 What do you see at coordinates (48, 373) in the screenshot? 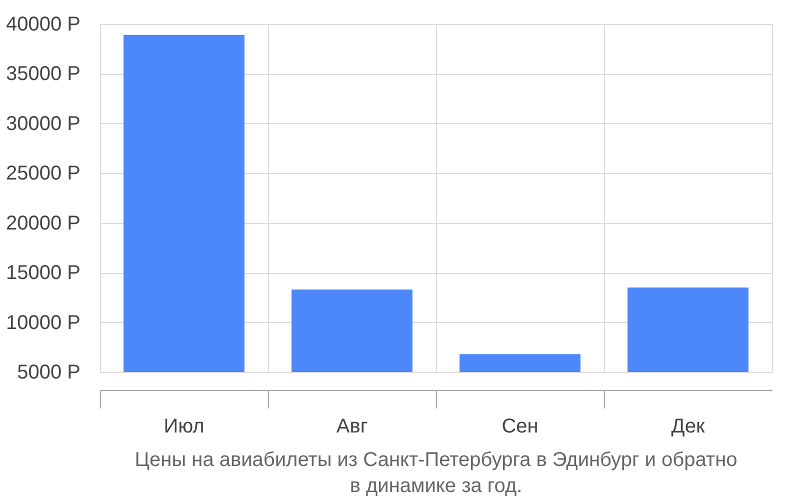
I see `y-tick-label: 5000 Р` at bounding box center [48, 373].